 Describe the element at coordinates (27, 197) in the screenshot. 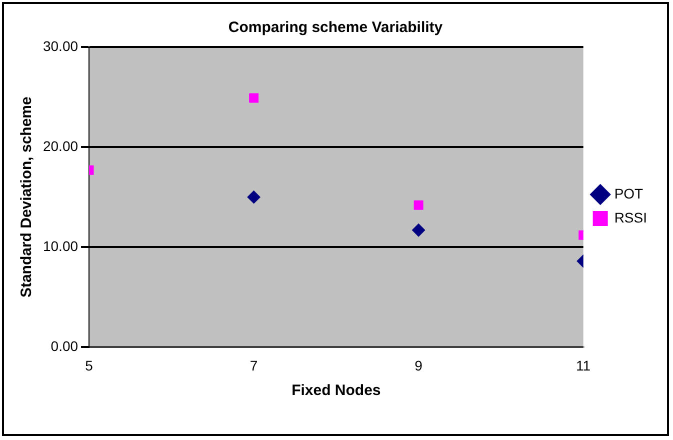

I see `y-axis-title: Standard Deviation, scheme` at that location.